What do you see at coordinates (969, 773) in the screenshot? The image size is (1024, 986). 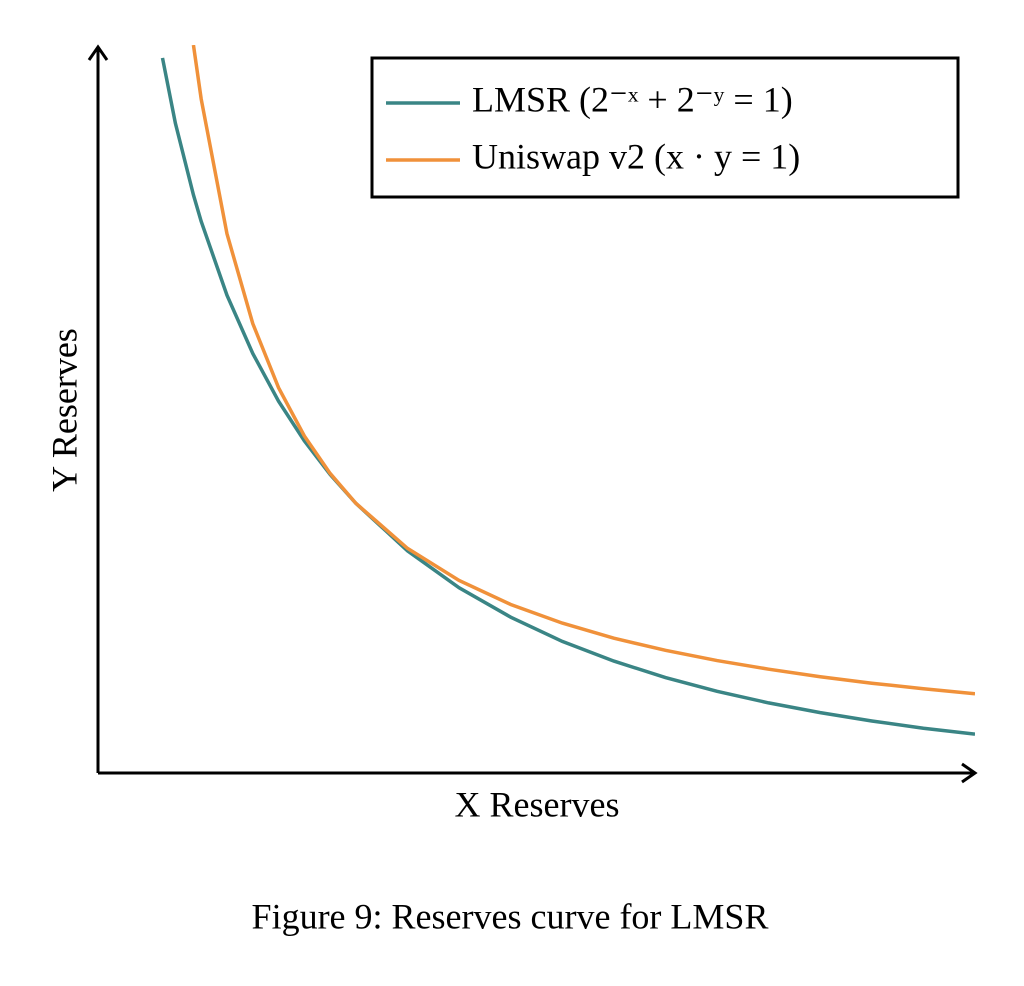 I see `x-arrow` at bounding box center [969, 773].